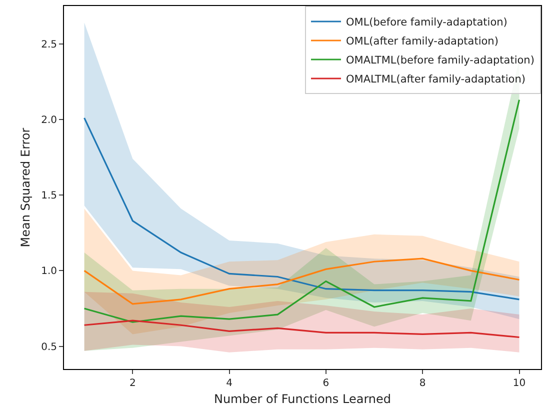 The height and width of the screenshot is (412, 543). What do you see at coordinates (49, 120) in the screenshot?
I see `y-tick-label: 2.0` at bounding box center [49, 120].